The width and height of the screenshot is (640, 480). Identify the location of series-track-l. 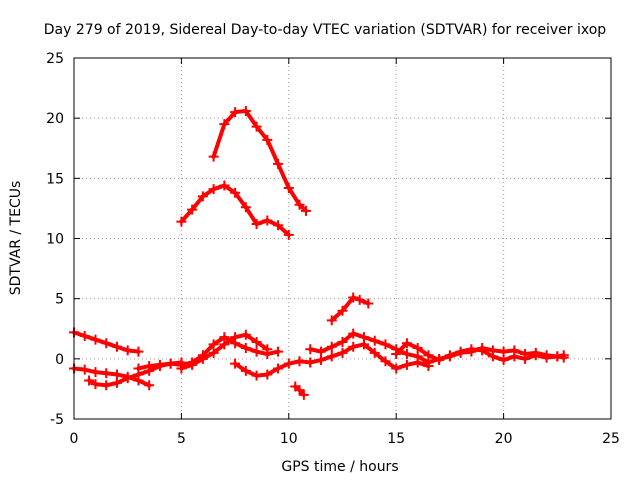
(480, 352).